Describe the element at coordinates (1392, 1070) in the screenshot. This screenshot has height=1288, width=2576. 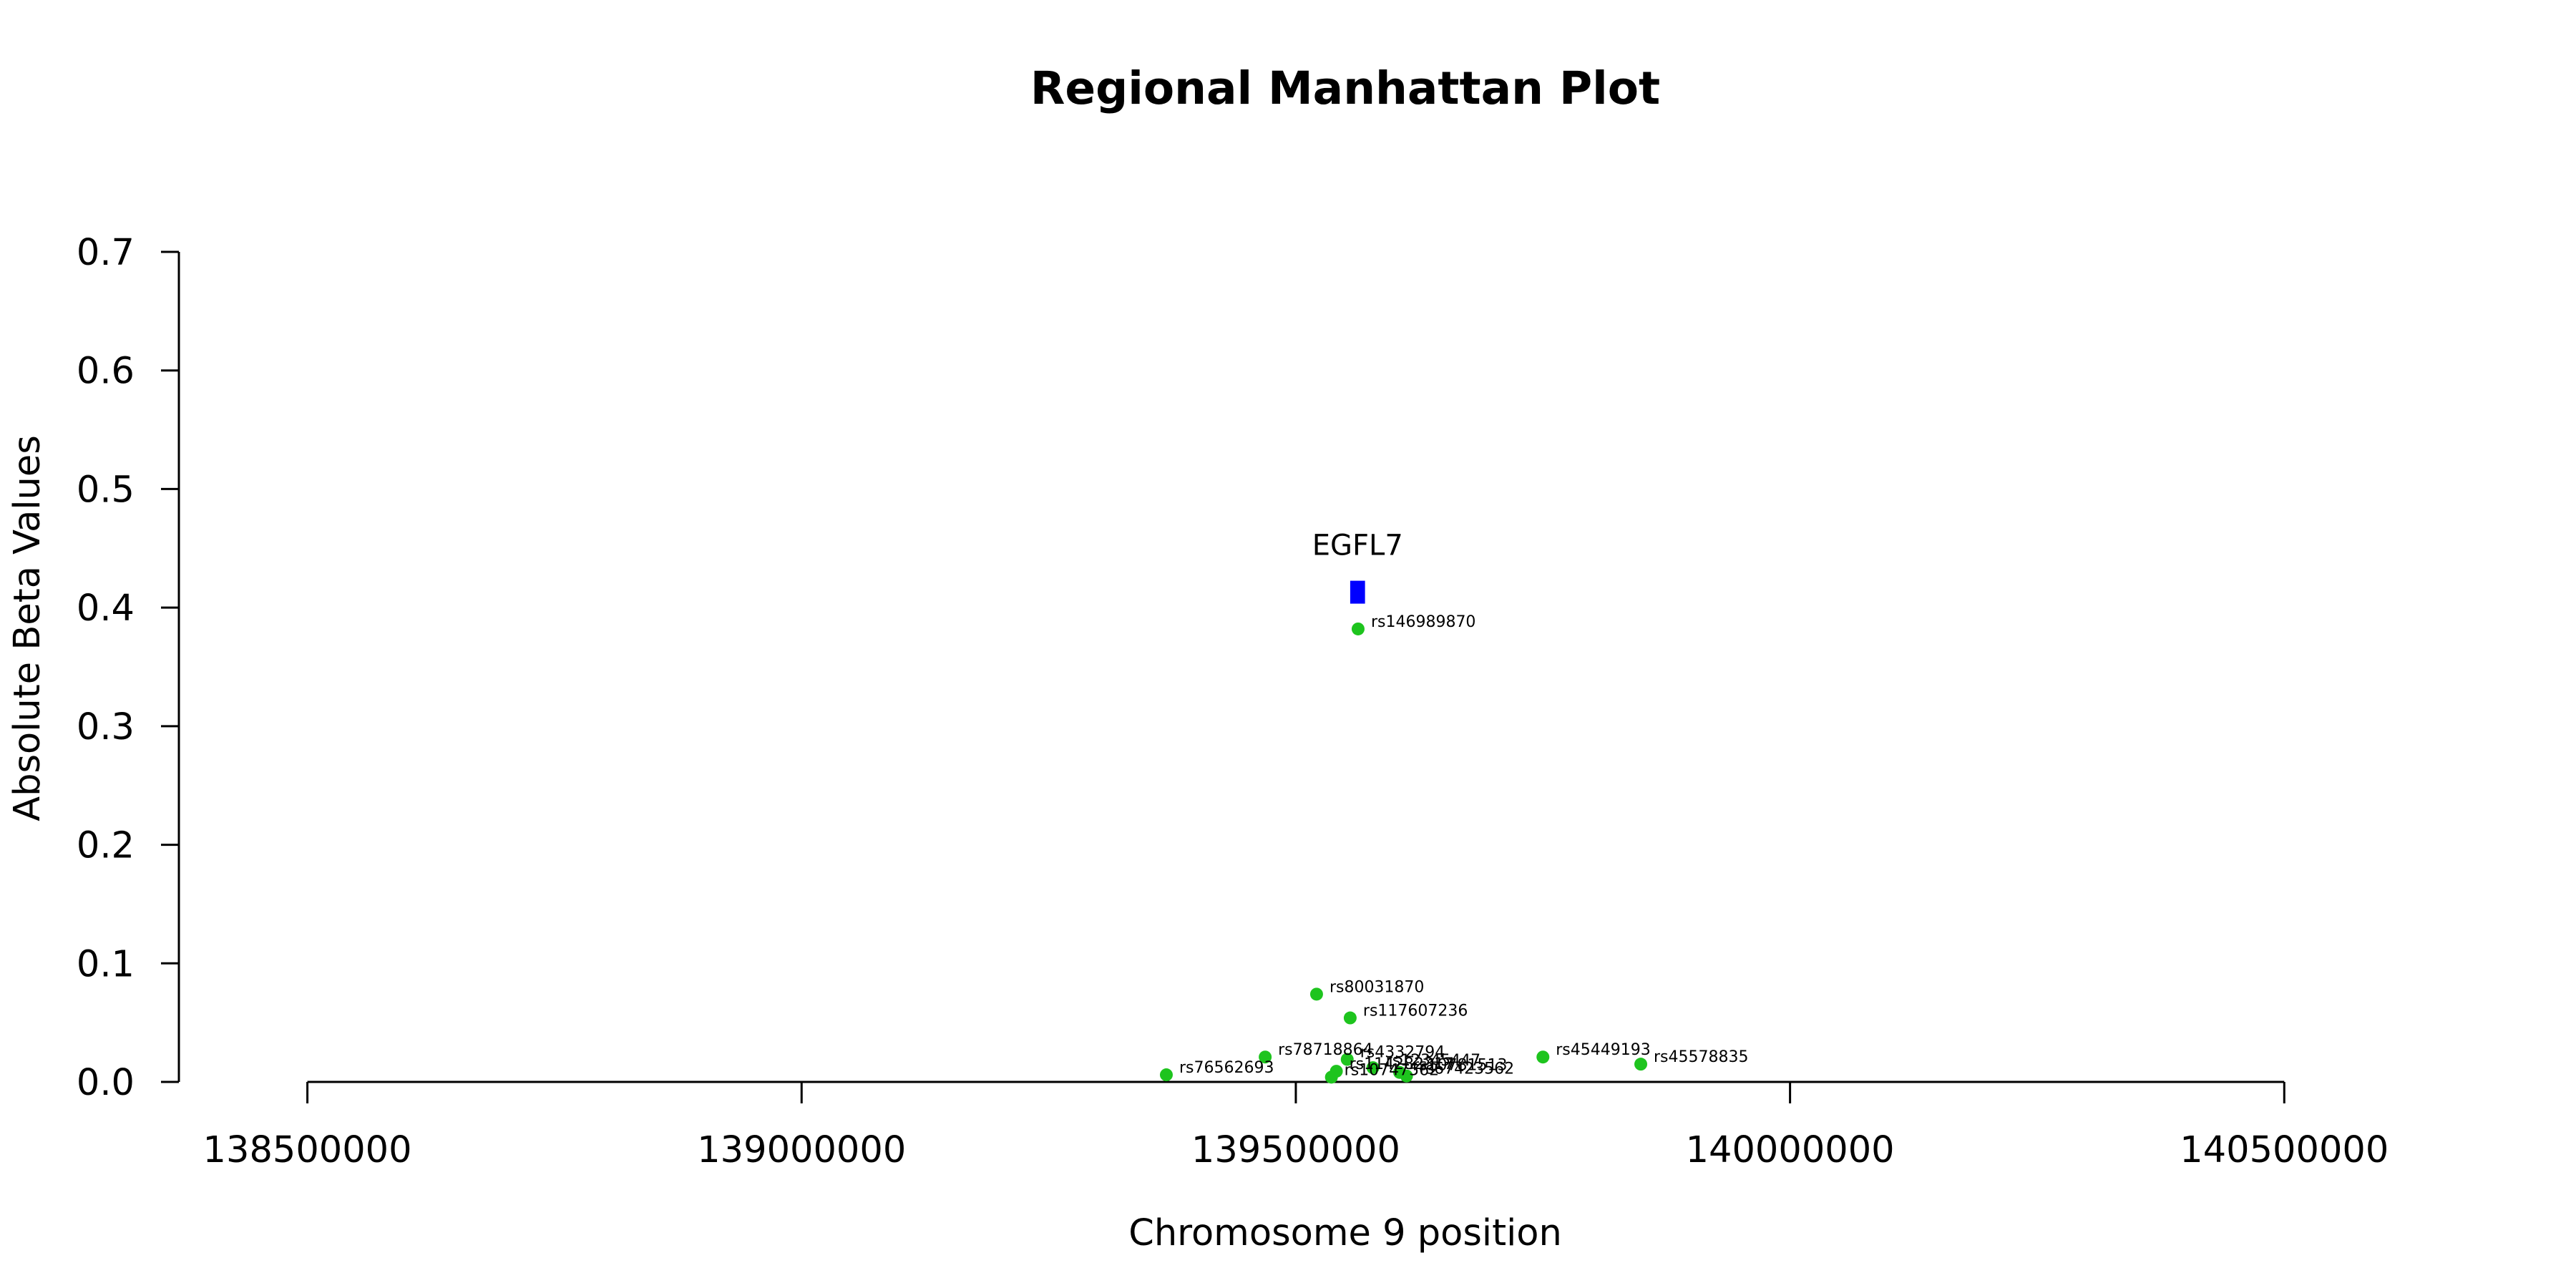
I see `snp-label: rs10747562` at that location.